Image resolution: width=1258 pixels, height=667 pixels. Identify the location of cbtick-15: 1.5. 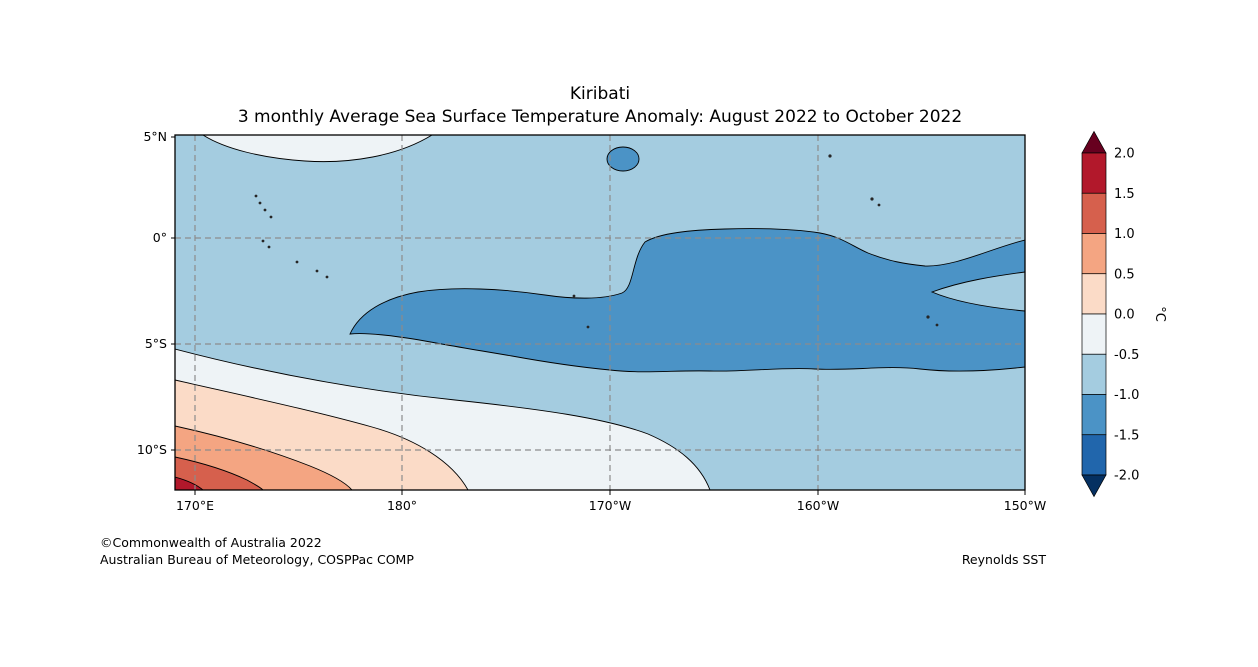
(1124, 194).